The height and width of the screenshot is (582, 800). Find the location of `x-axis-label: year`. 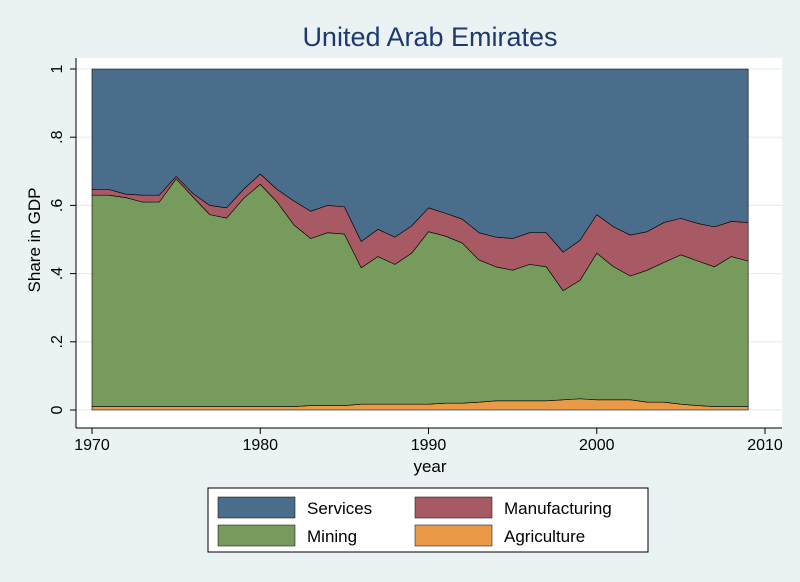

x-axis-label: year is located at coordinates (429, 466).